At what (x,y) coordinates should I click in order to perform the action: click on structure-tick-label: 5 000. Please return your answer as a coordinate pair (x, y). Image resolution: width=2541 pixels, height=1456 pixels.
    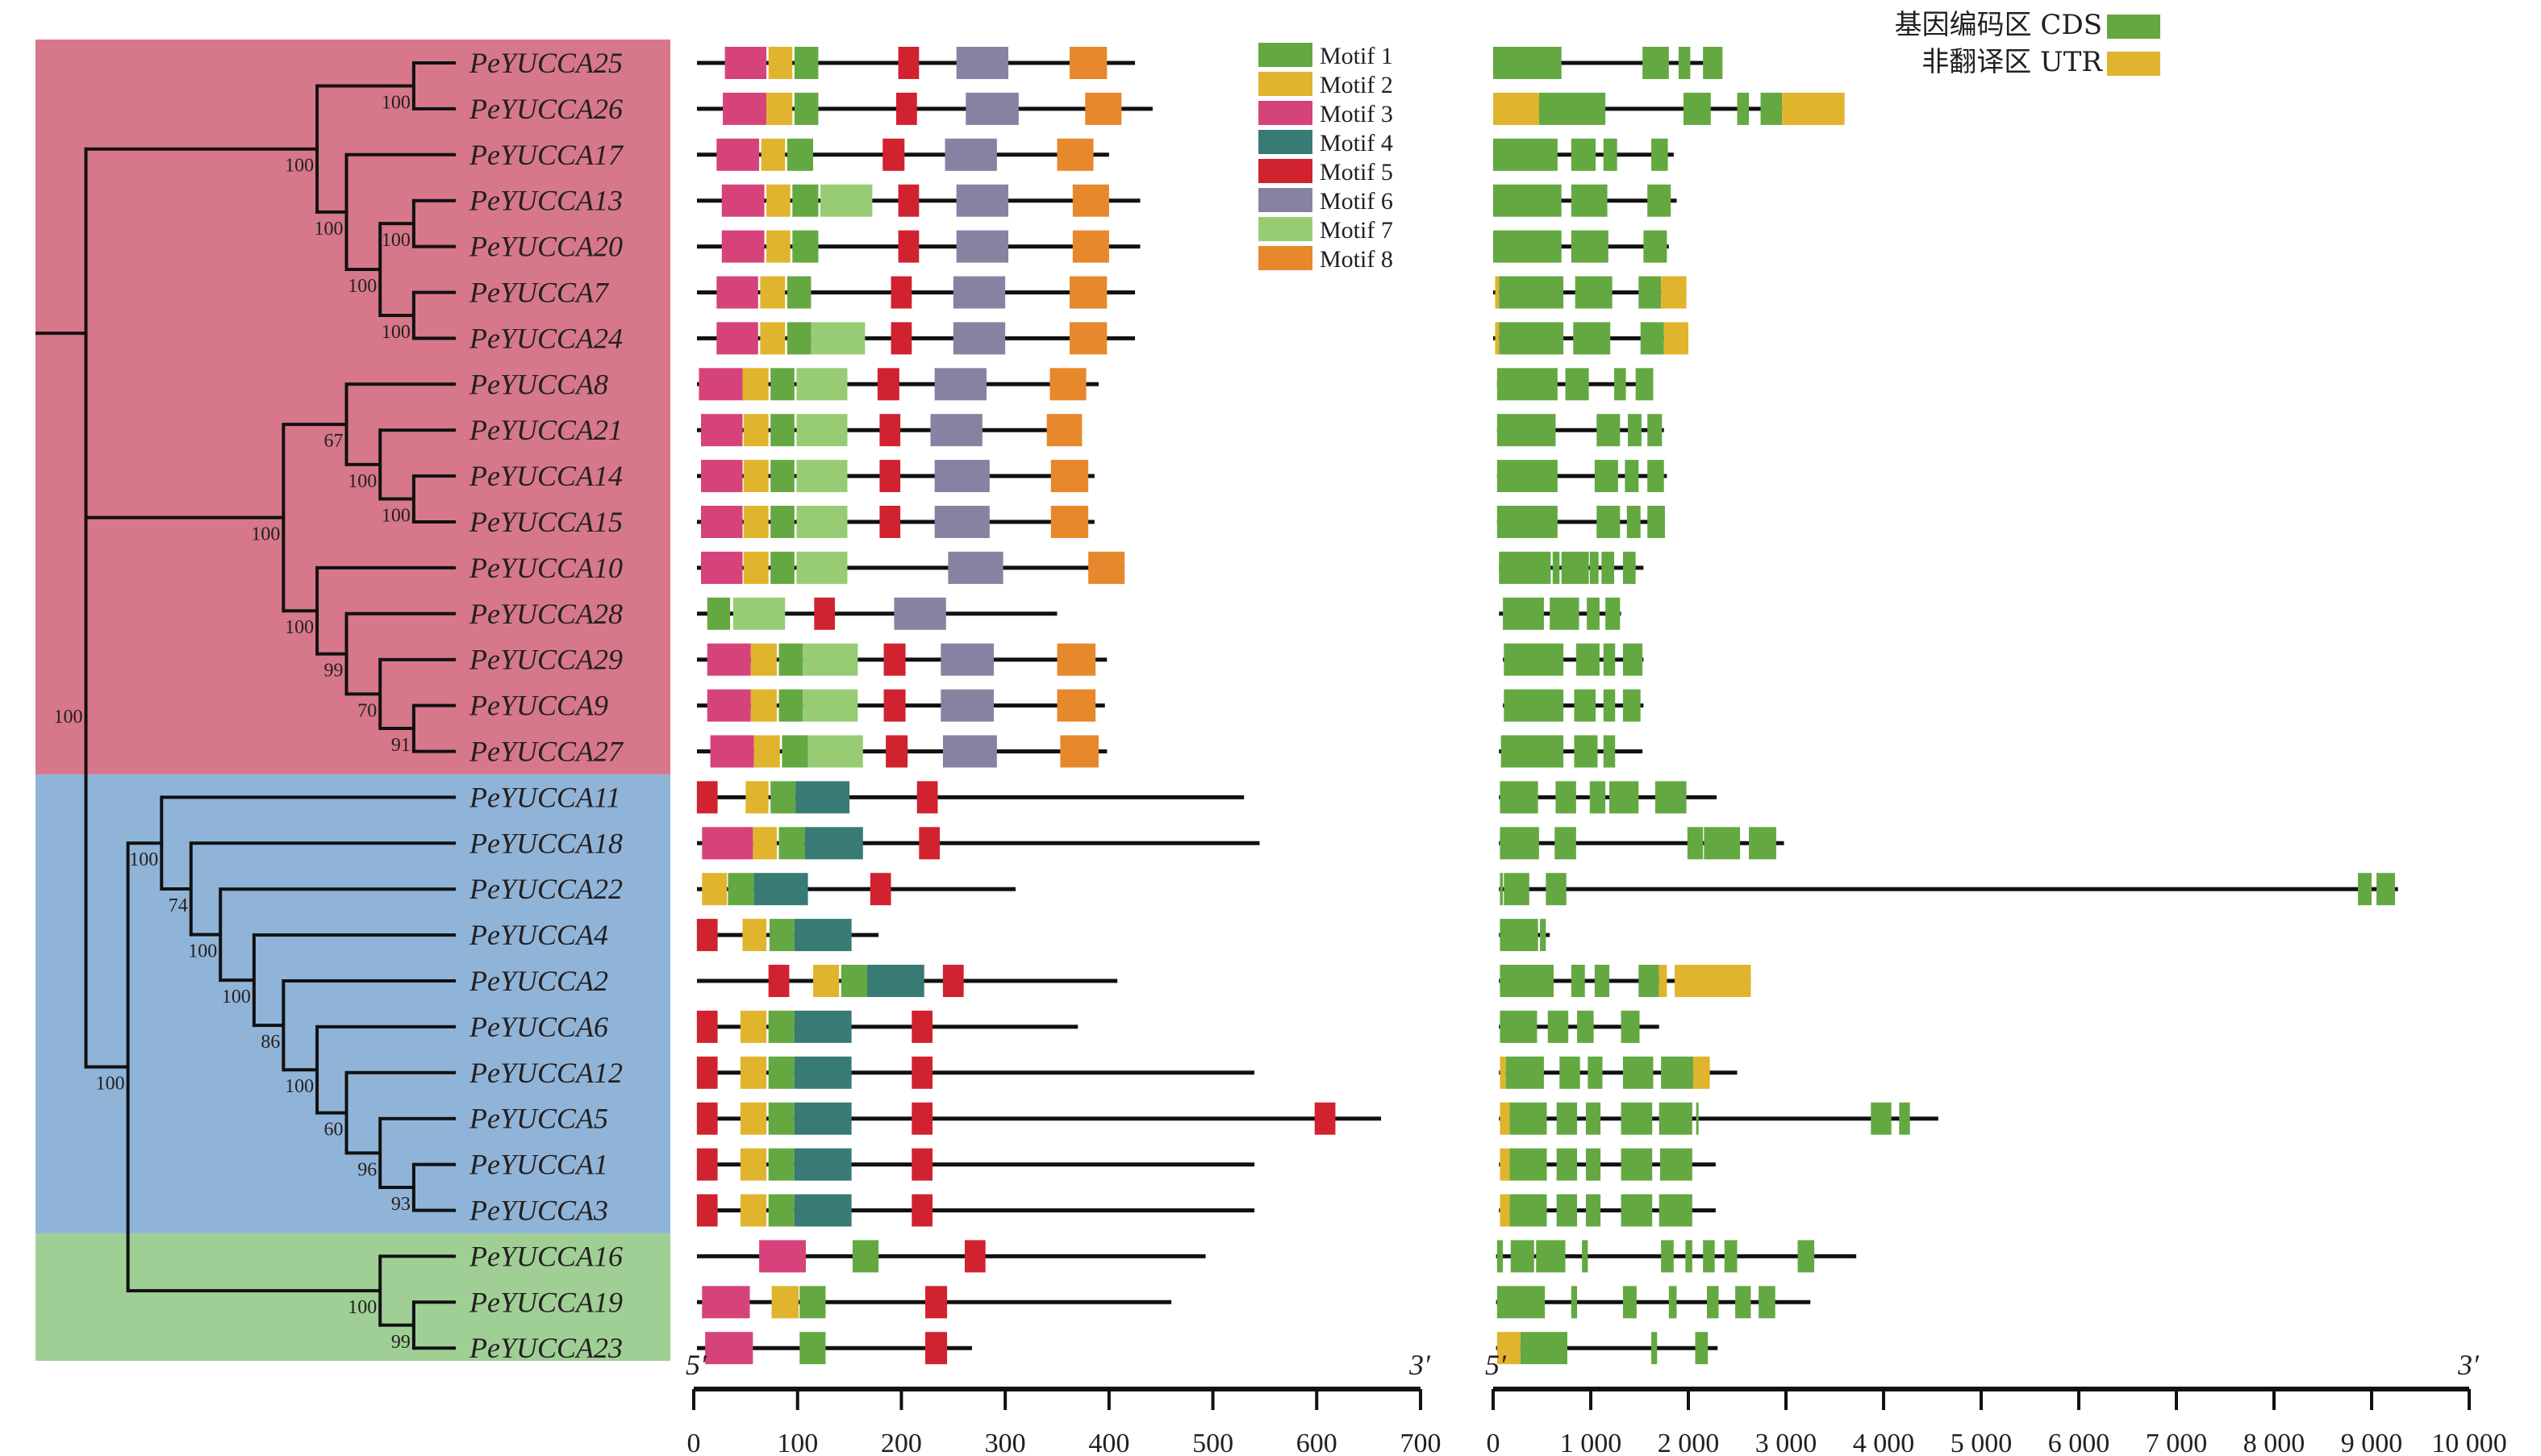
    Looking at the image, I should click on (1982, 1442).